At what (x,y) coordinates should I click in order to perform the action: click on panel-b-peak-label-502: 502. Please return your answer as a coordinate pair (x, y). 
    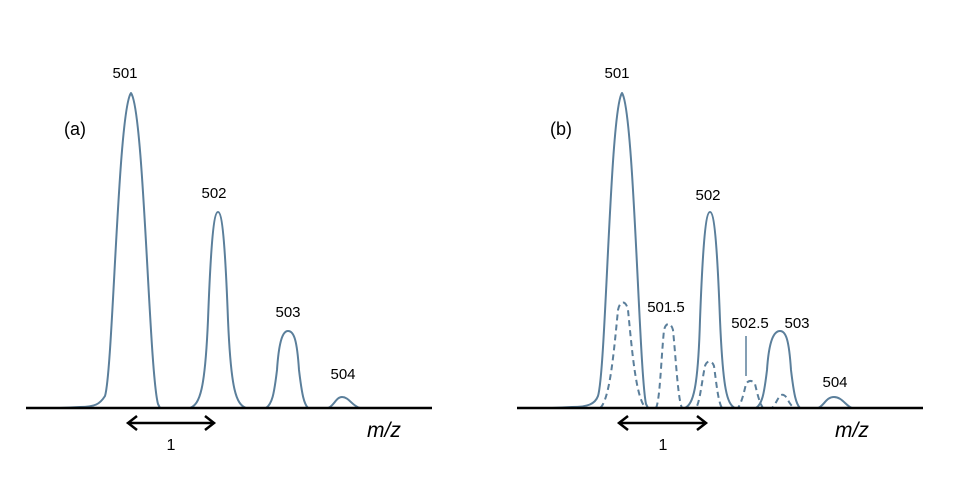
    Looking at the image, I should click on (707, 195).